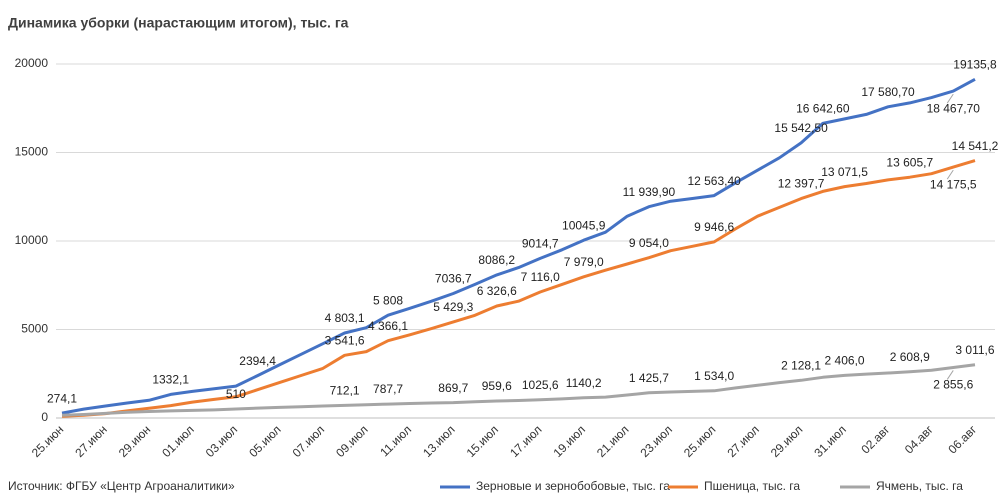 The width and height of the screenshot is (1003, 502). What do you see at coordinates (975, 146) in the screenshot?
I see `data-label: 14 541,2` at bounding box center [975, 146].